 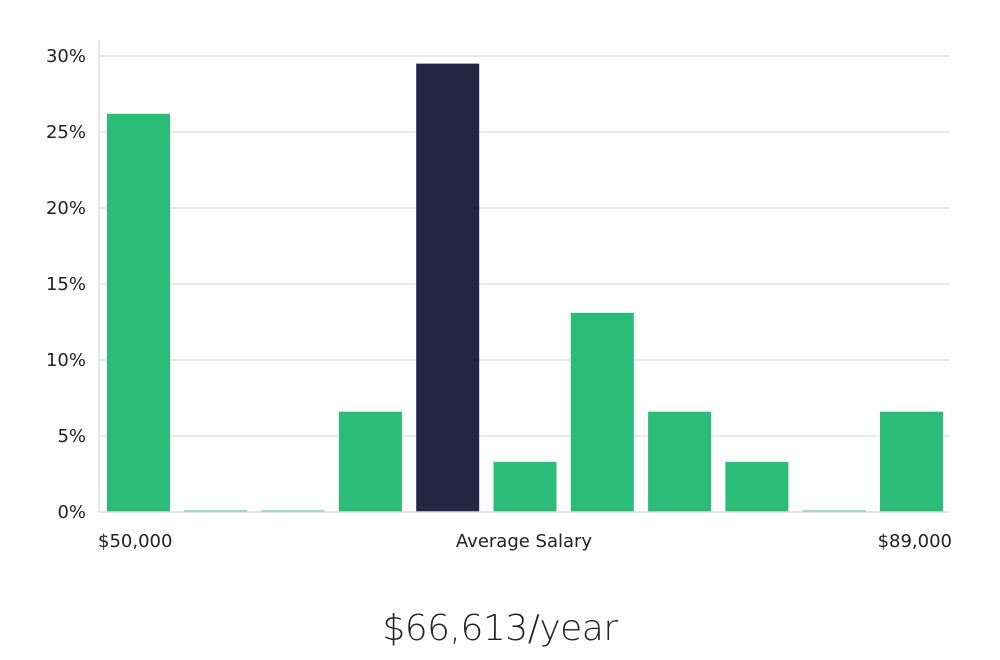 I want to click on x-axis-label: Average Salary, so click(x=524, y=541).